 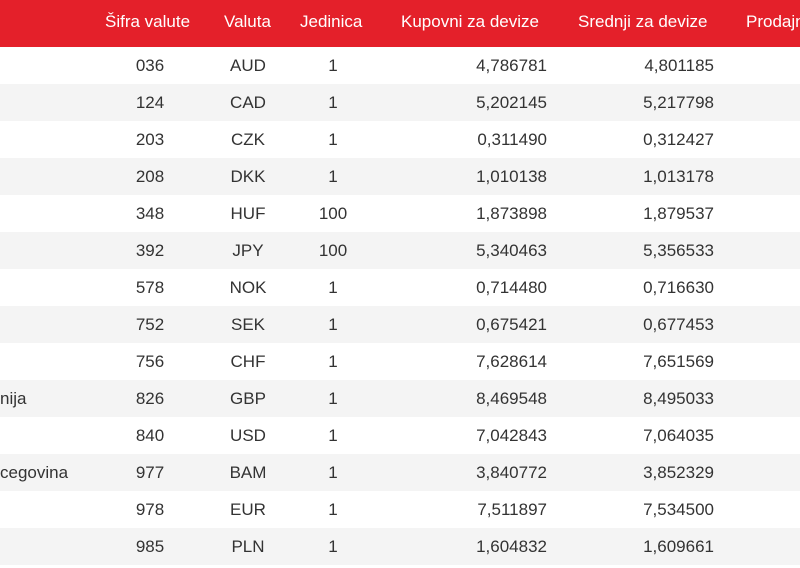 I want to click on currency-code-cell: 978, so click(x=150, y=509).